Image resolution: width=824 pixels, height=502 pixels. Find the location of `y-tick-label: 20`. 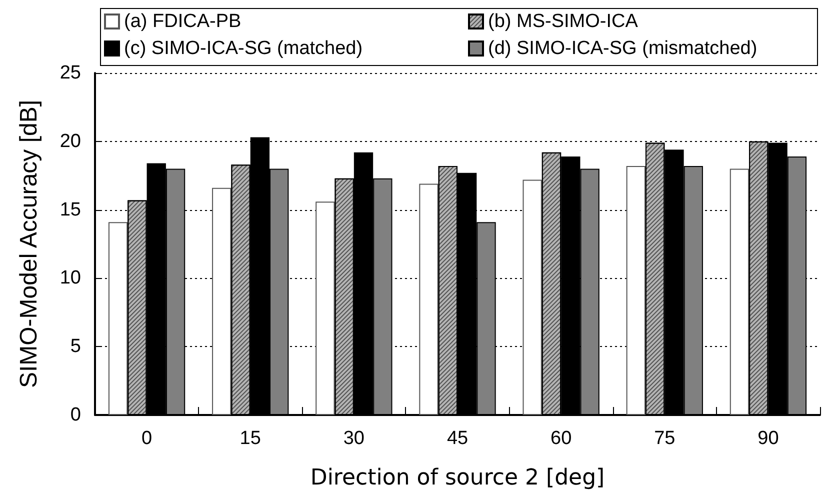

y-tick-label: 20 is located at coordinates (70, 141).